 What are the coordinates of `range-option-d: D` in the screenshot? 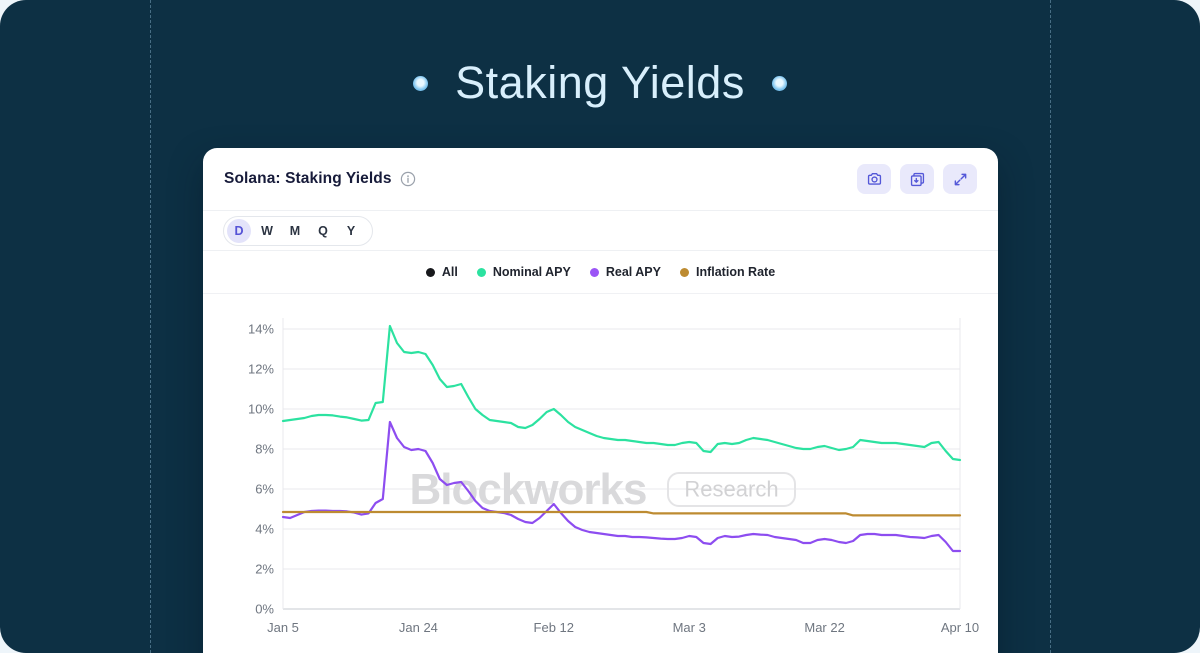 It's located at (239, 230).